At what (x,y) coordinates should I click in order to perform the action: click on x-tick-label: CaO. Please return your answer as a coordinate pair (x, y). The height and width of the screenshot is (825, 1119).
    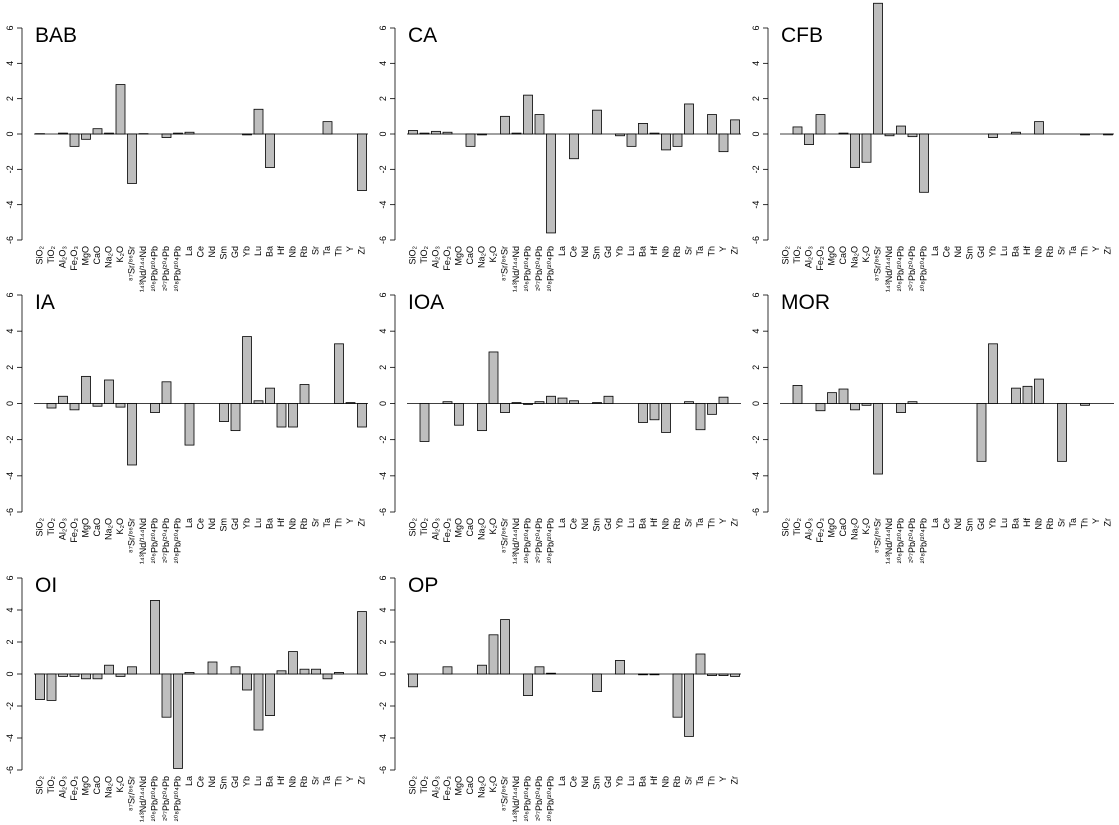
    Looking at the image, I should click on (843, 527).